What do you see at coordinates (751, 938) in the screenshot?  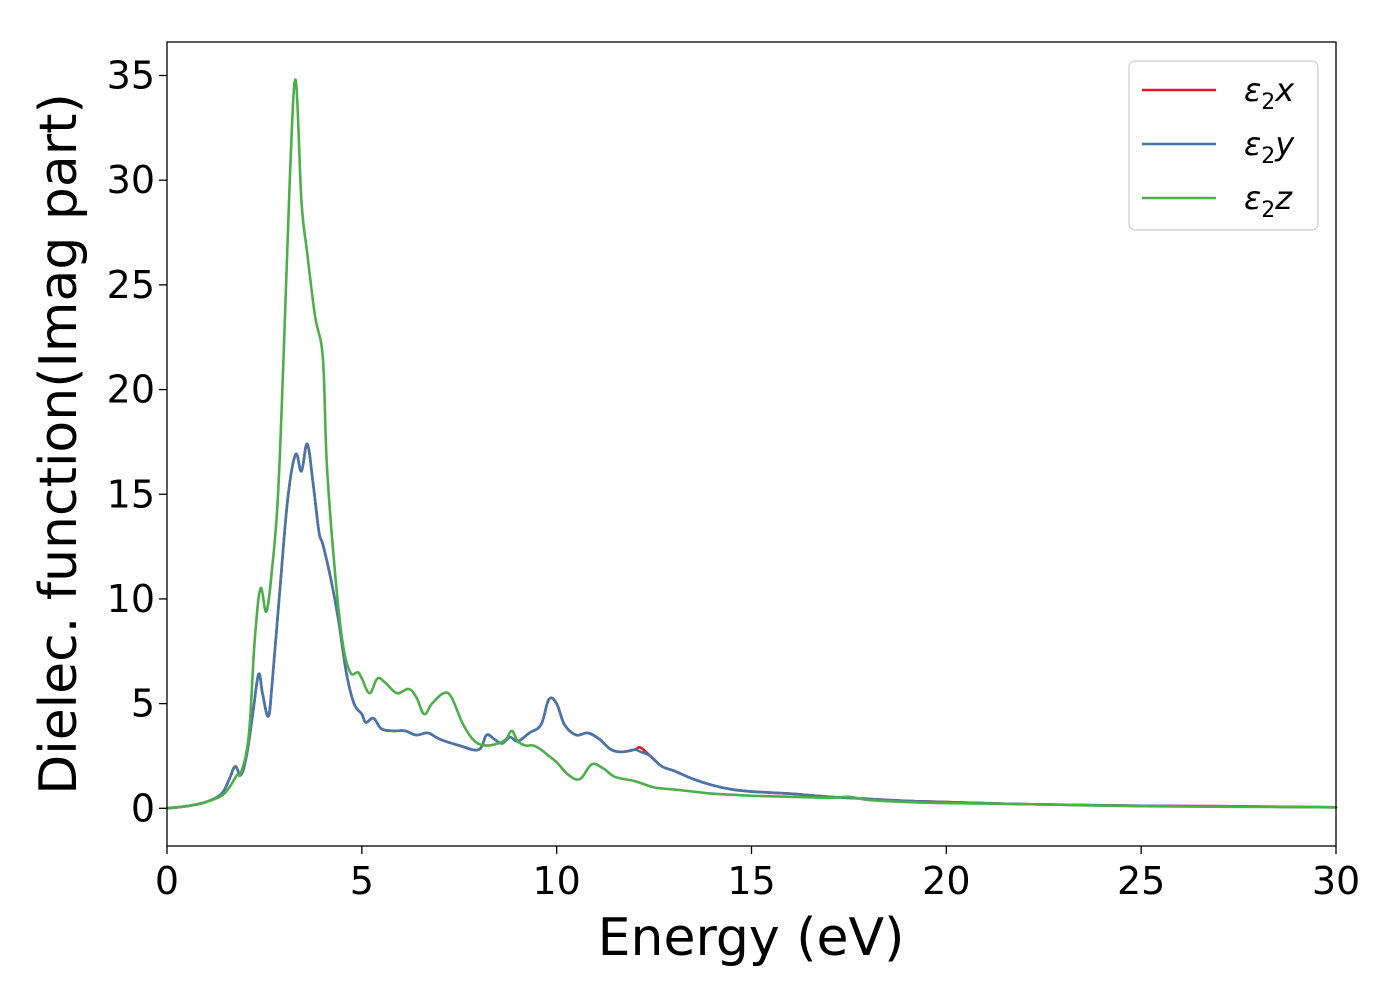 I see `x-axis-title: Energy (eV)` at bounding box center [751, 938].